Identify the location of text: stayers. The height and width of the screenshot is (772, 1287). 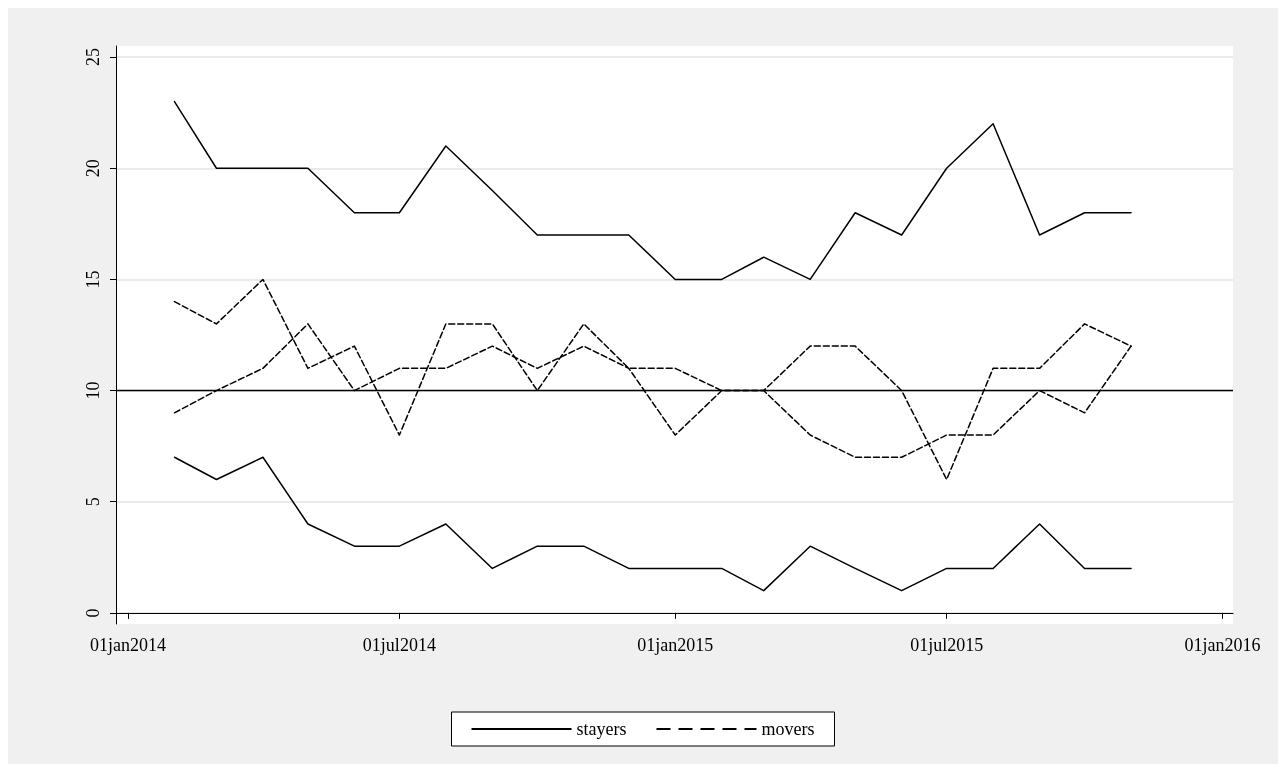
(601, 729).